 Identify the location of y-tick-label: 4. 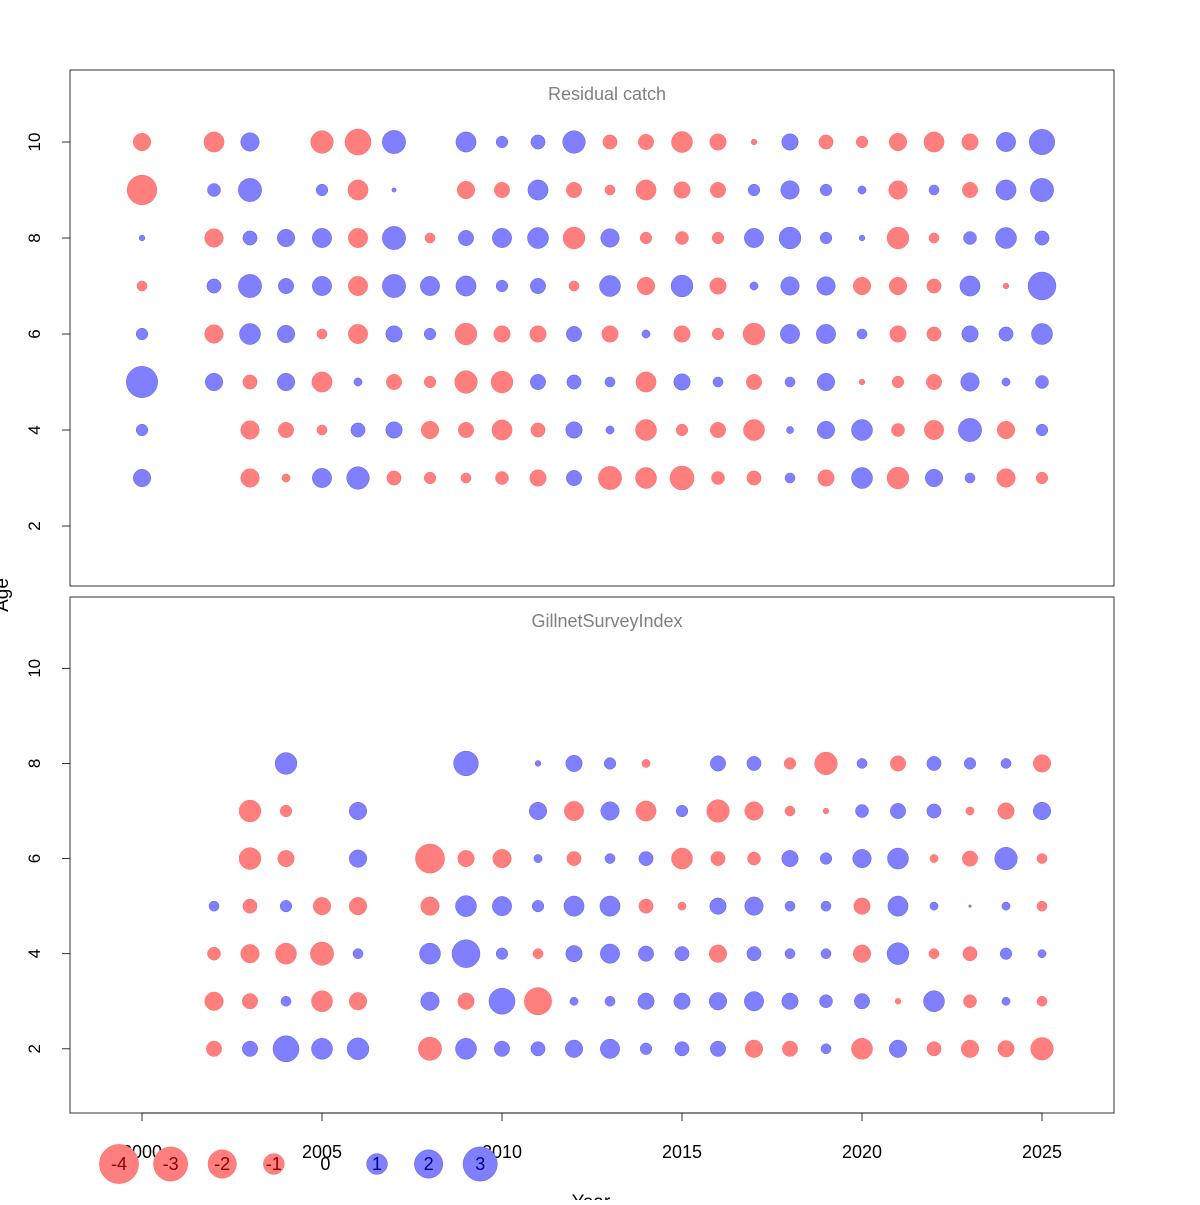
(34, 429).